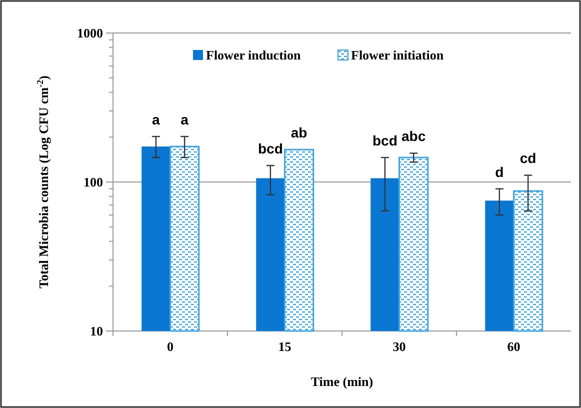 The width and height of the screenshot is (581, 408). I want to click on data-label: abc, so click(414, 136).